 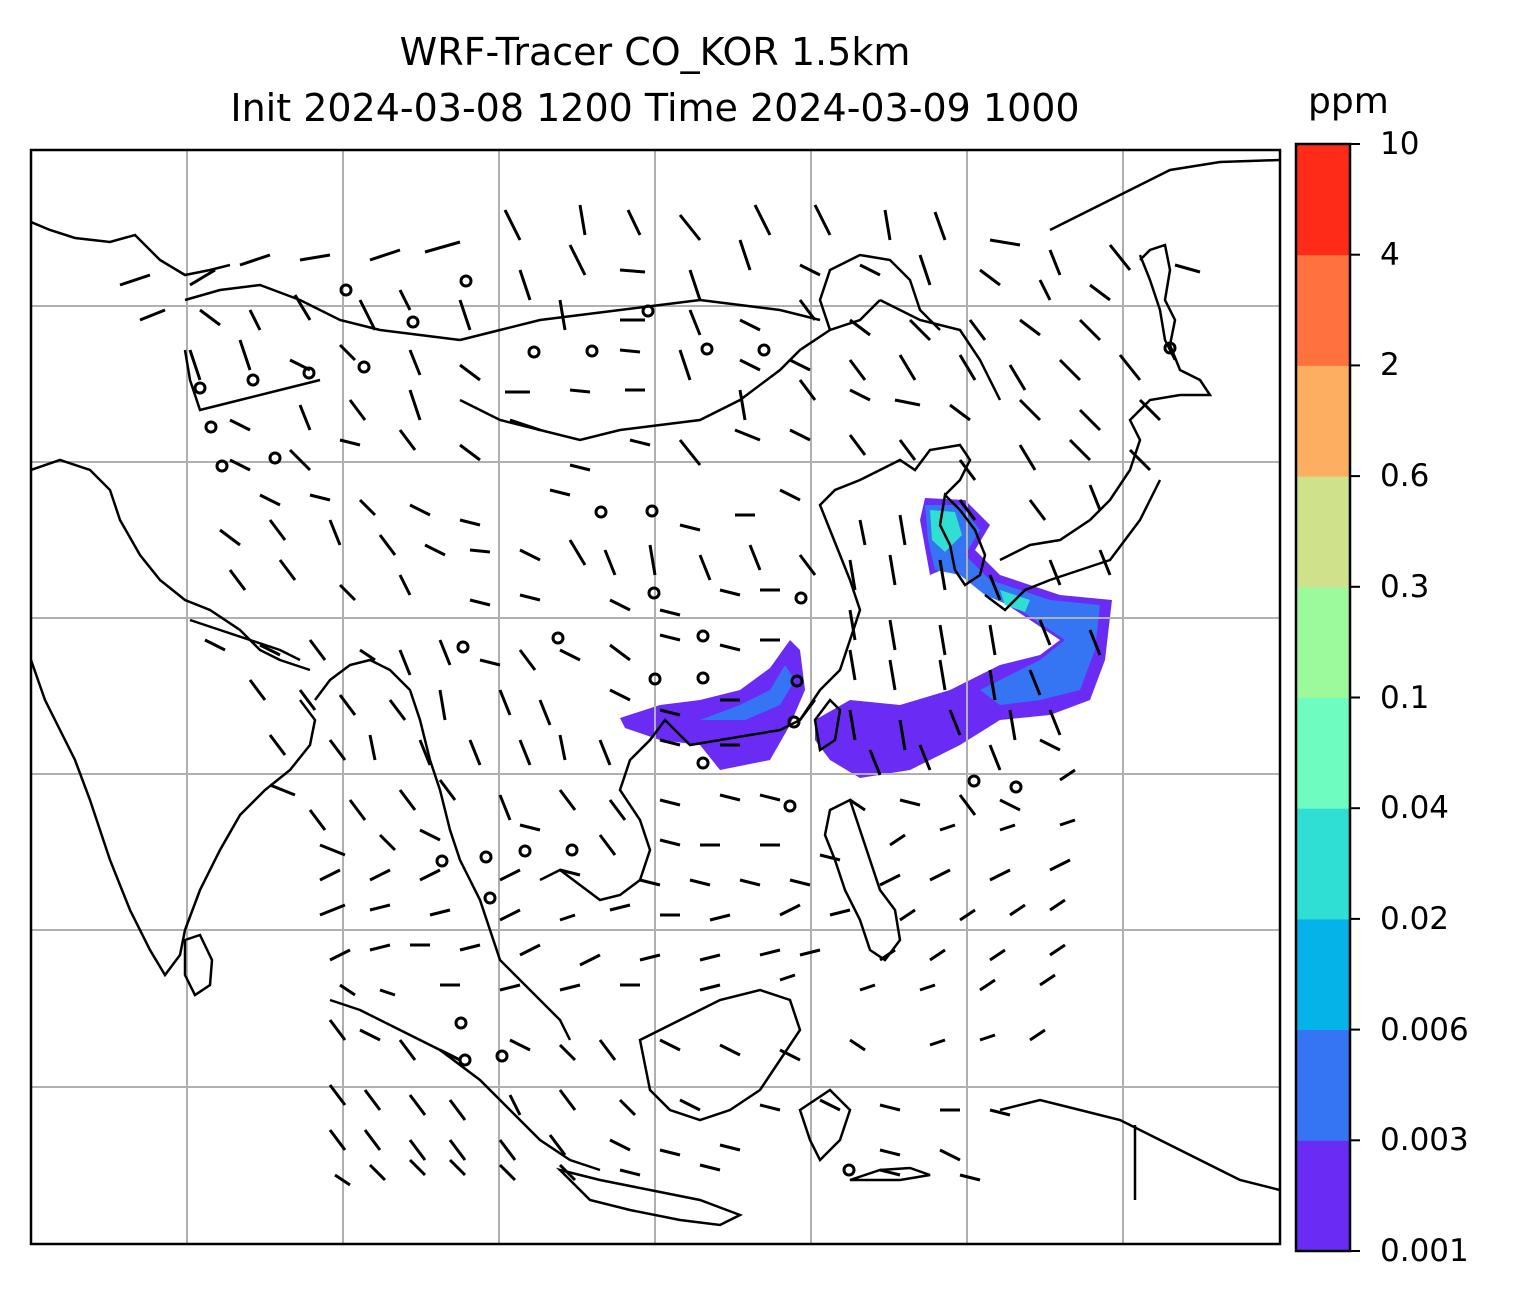 I want to click on sakhalin, so click(x=1157, y=307).